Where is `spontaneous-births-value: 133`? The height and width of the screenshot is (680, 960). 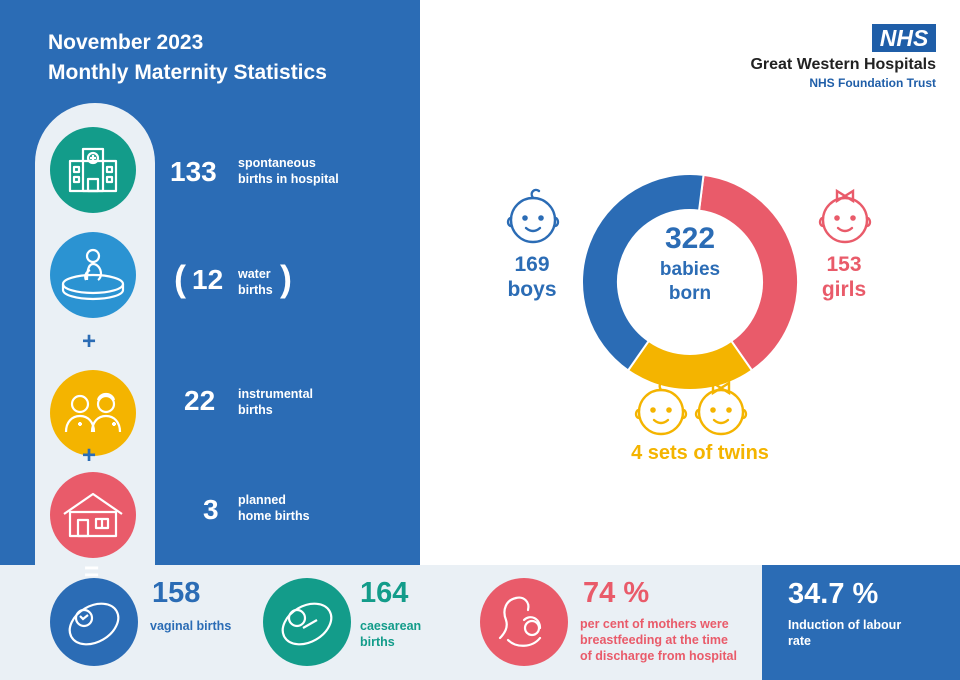 spontaneous-births-value: 133 is located at coordinates (193, 171).